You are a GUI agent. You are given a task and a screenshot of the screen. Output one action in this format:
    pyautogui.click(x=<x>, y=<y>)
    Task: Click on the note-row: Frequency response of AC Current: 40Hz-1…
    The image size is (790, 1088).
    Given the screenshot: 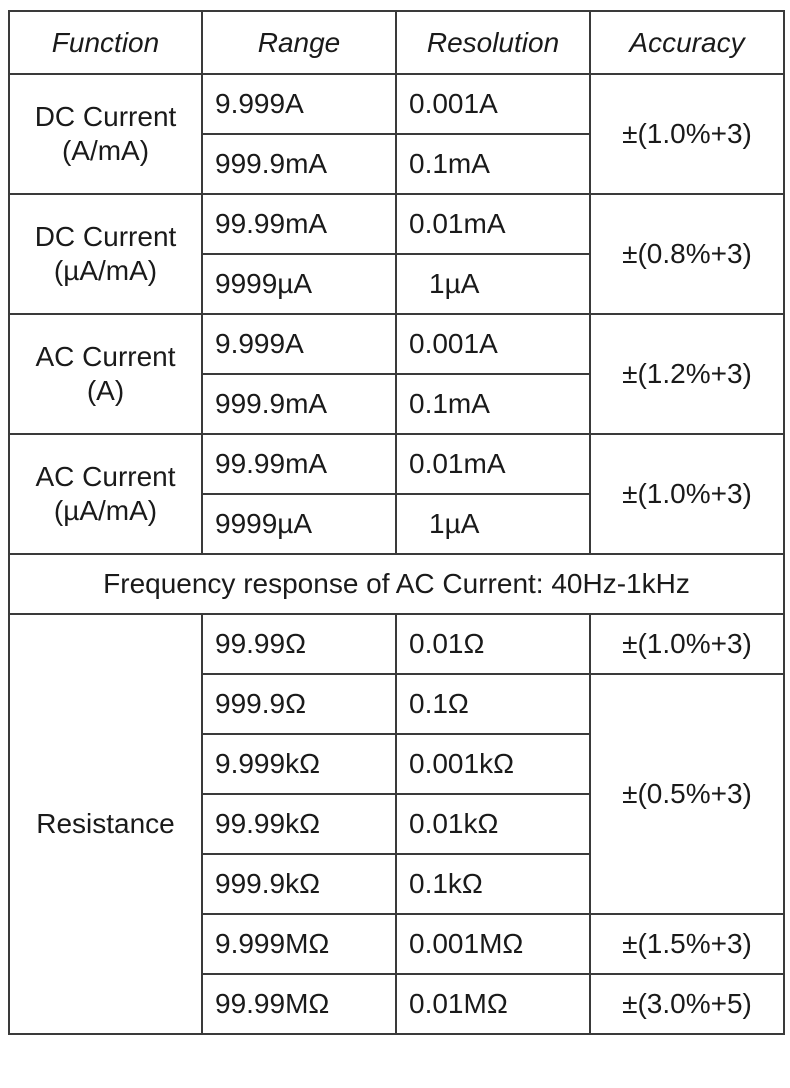 What is the action you would take?
    pyautogui.click(x=396, y=584)
    